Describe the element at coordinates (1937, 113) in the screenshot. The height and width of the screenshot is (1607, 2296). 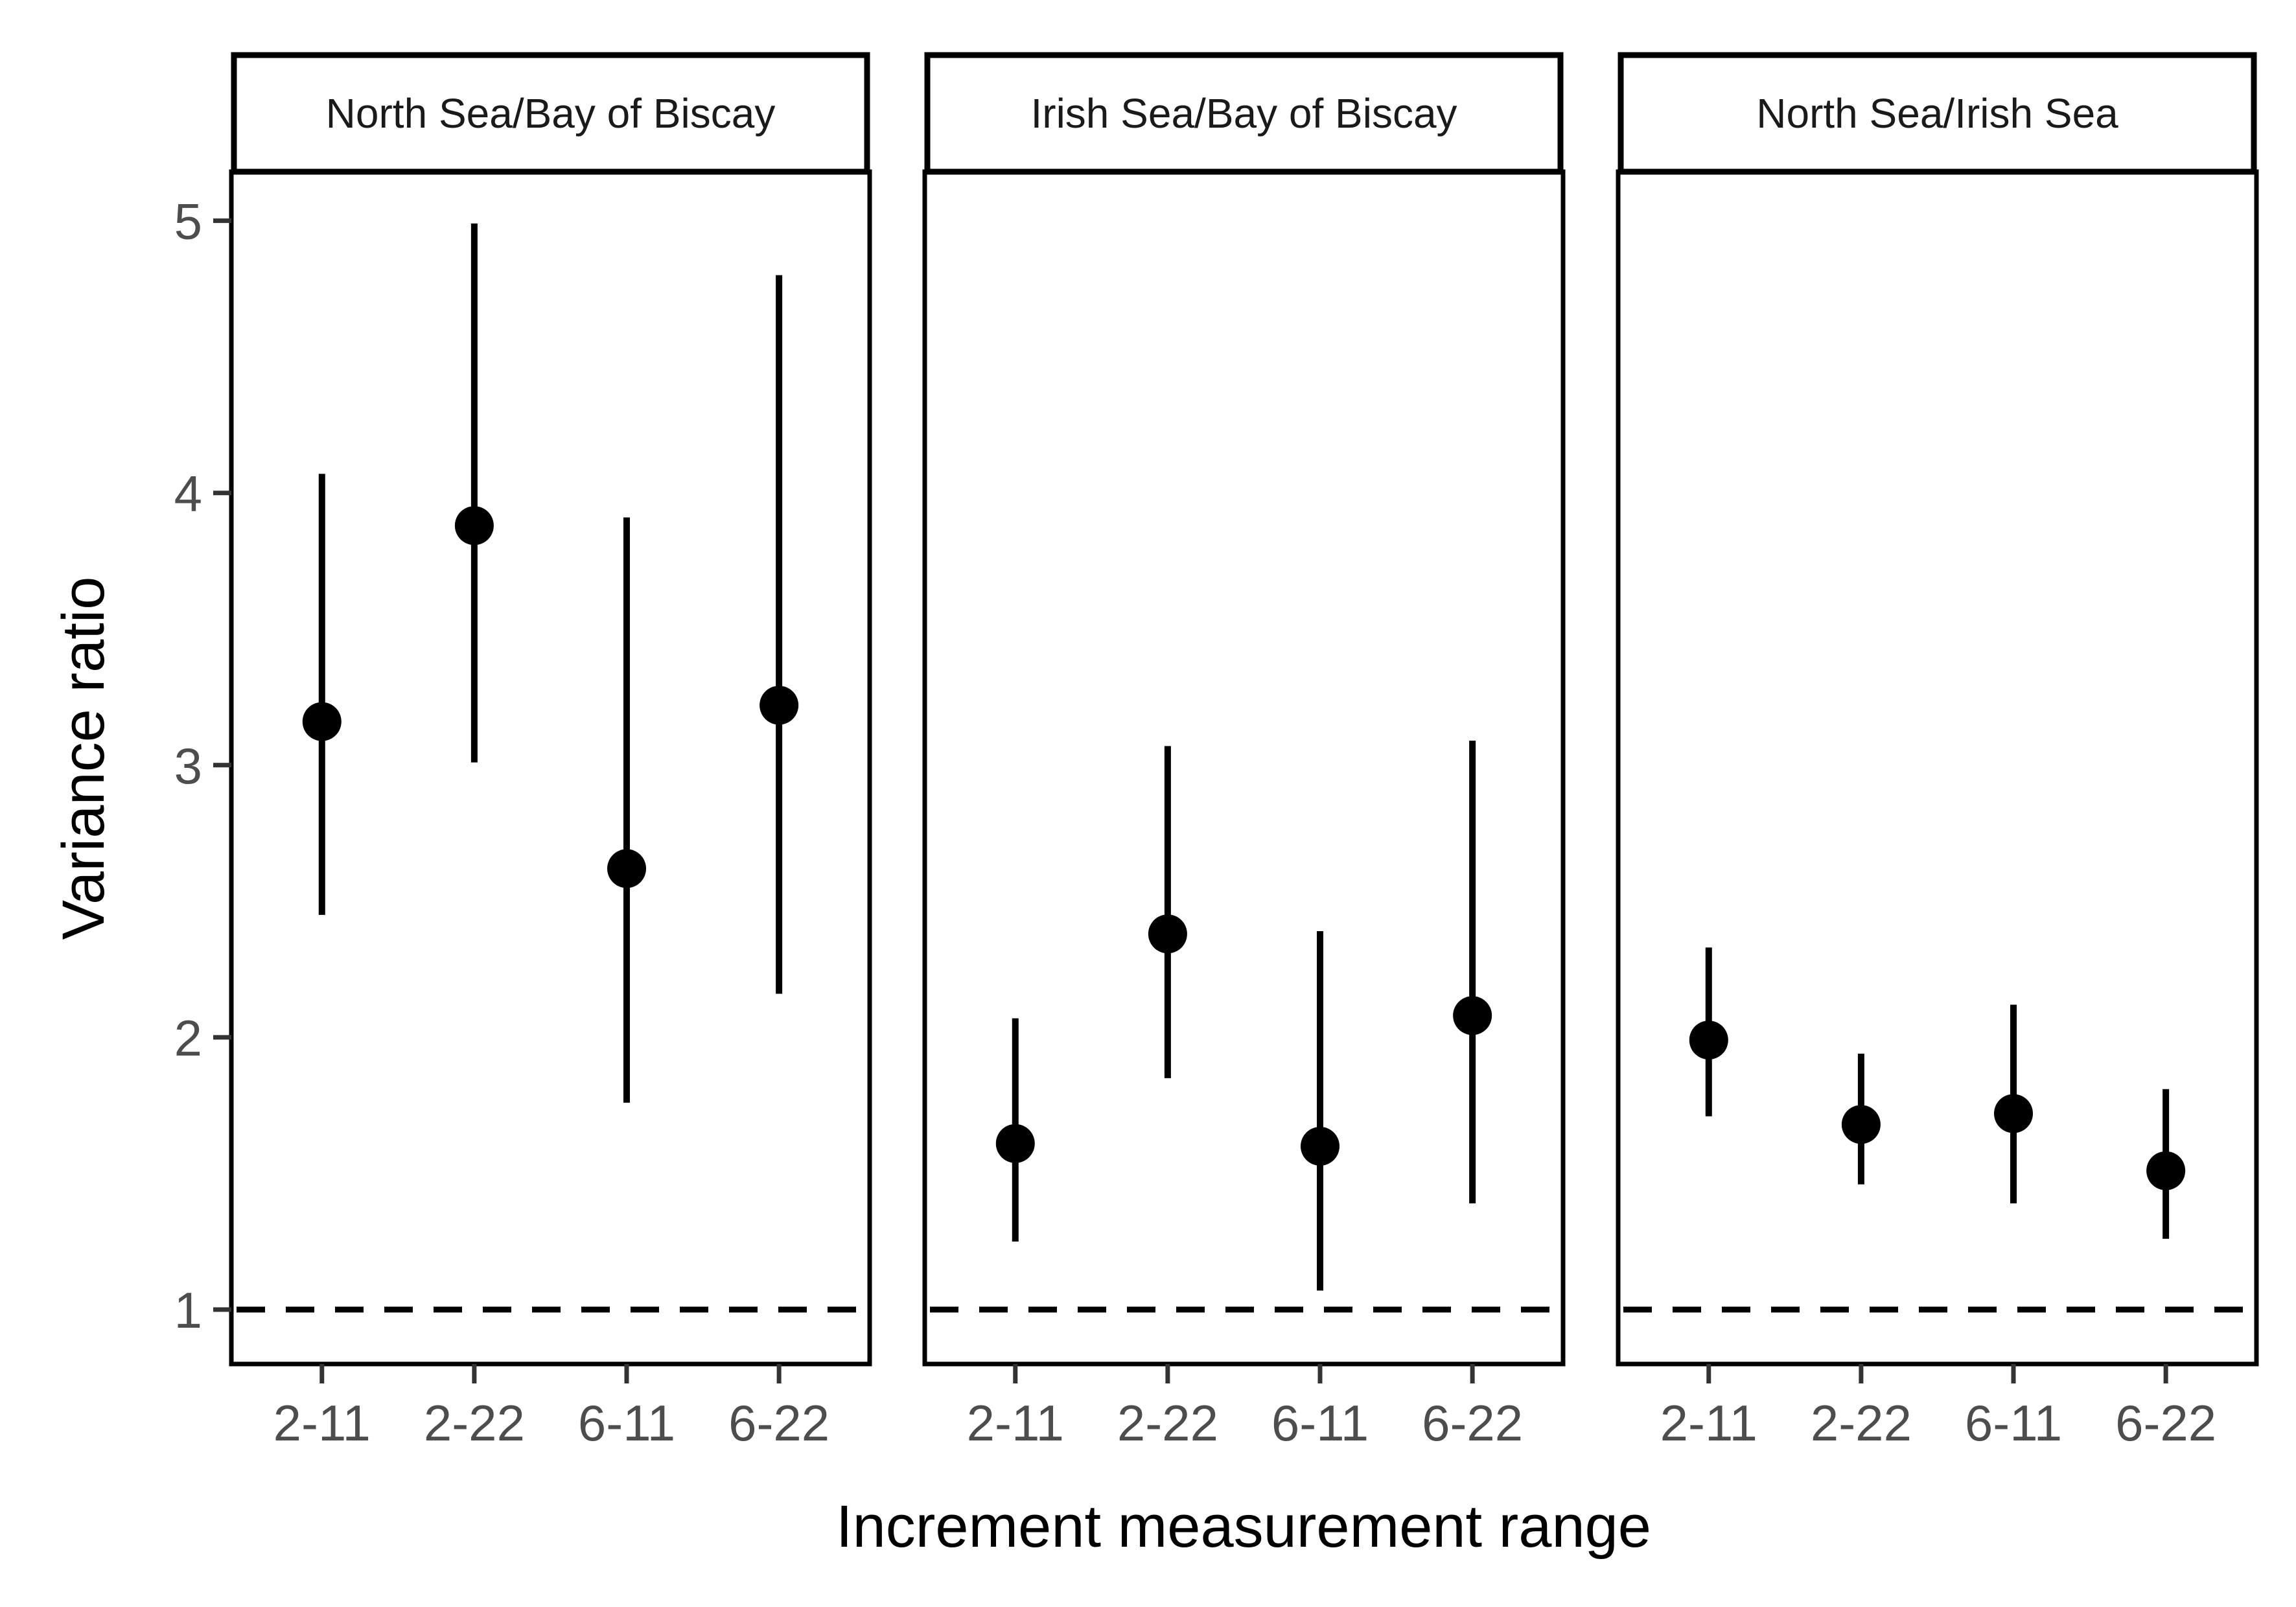
I see `facet-strip-label: North Sea/Irish Sea` at that location.